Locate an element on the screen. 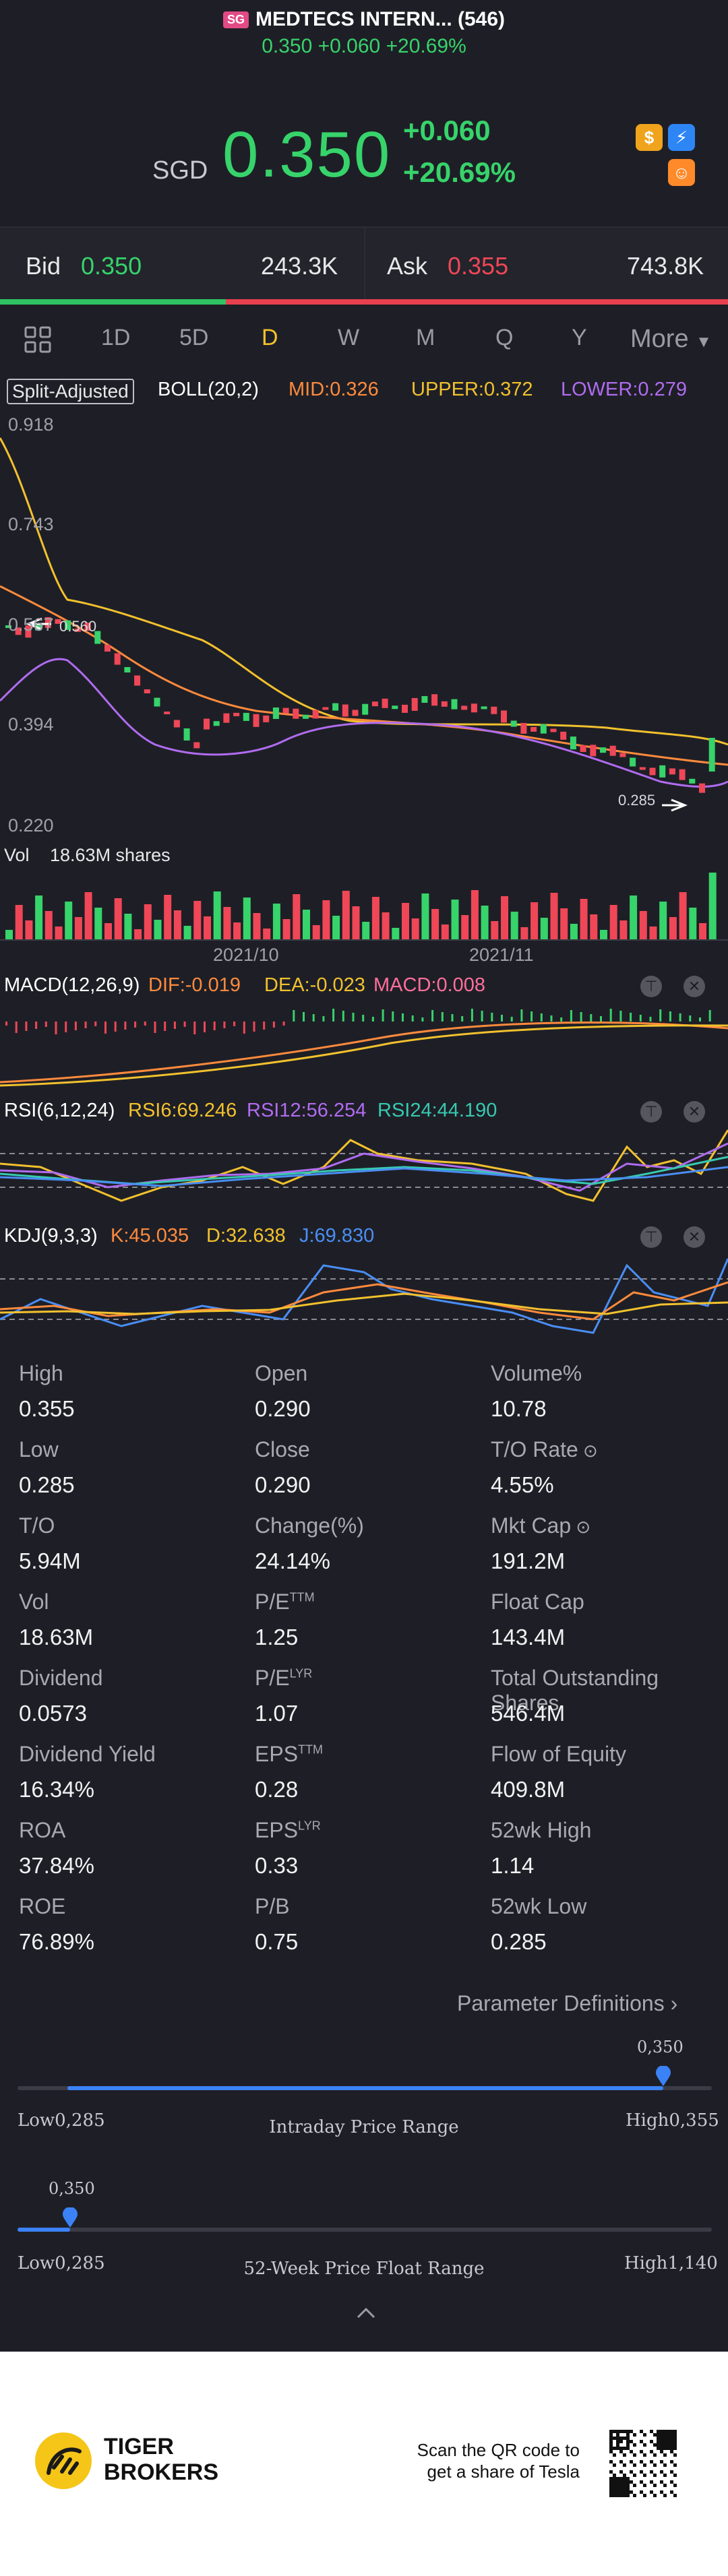 This screenshot has height=2576, width=728. tab-more: More ▼ is located at coordinates (671, 339).